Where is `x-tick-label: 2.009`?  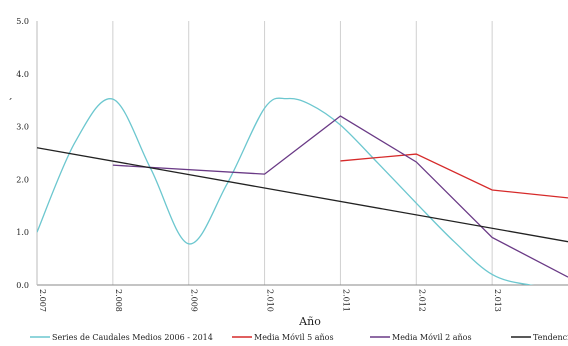
x-tick-label: 2.009 is located at coordinates (194, 300).